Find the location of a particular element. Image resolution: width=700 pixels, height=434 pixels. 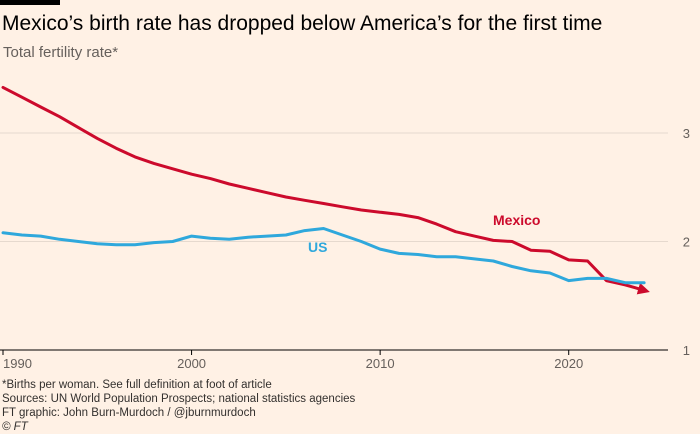

y-tick-label: 3 is located at coordinates (686, 133).